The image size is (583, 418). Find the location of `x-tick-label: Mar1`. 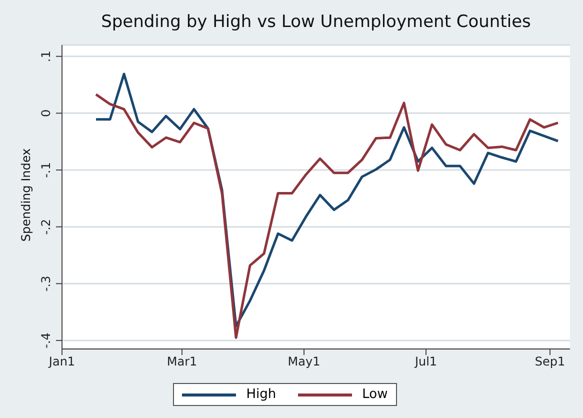

x-tick-label: Mar1 is located at coordinates (182, 361).